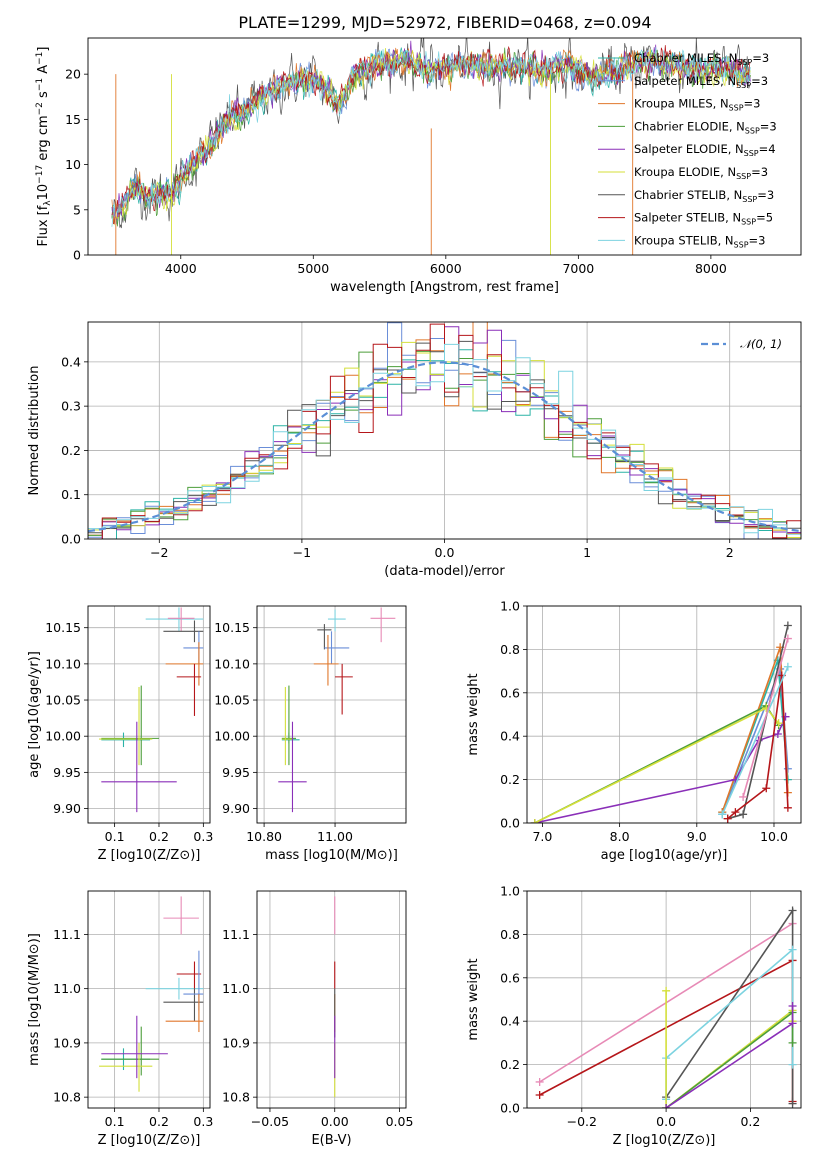 This screenshot has height=1170, width=819. I want to click on spectrum-xtick-label-4: 8000, so click(711, 268).